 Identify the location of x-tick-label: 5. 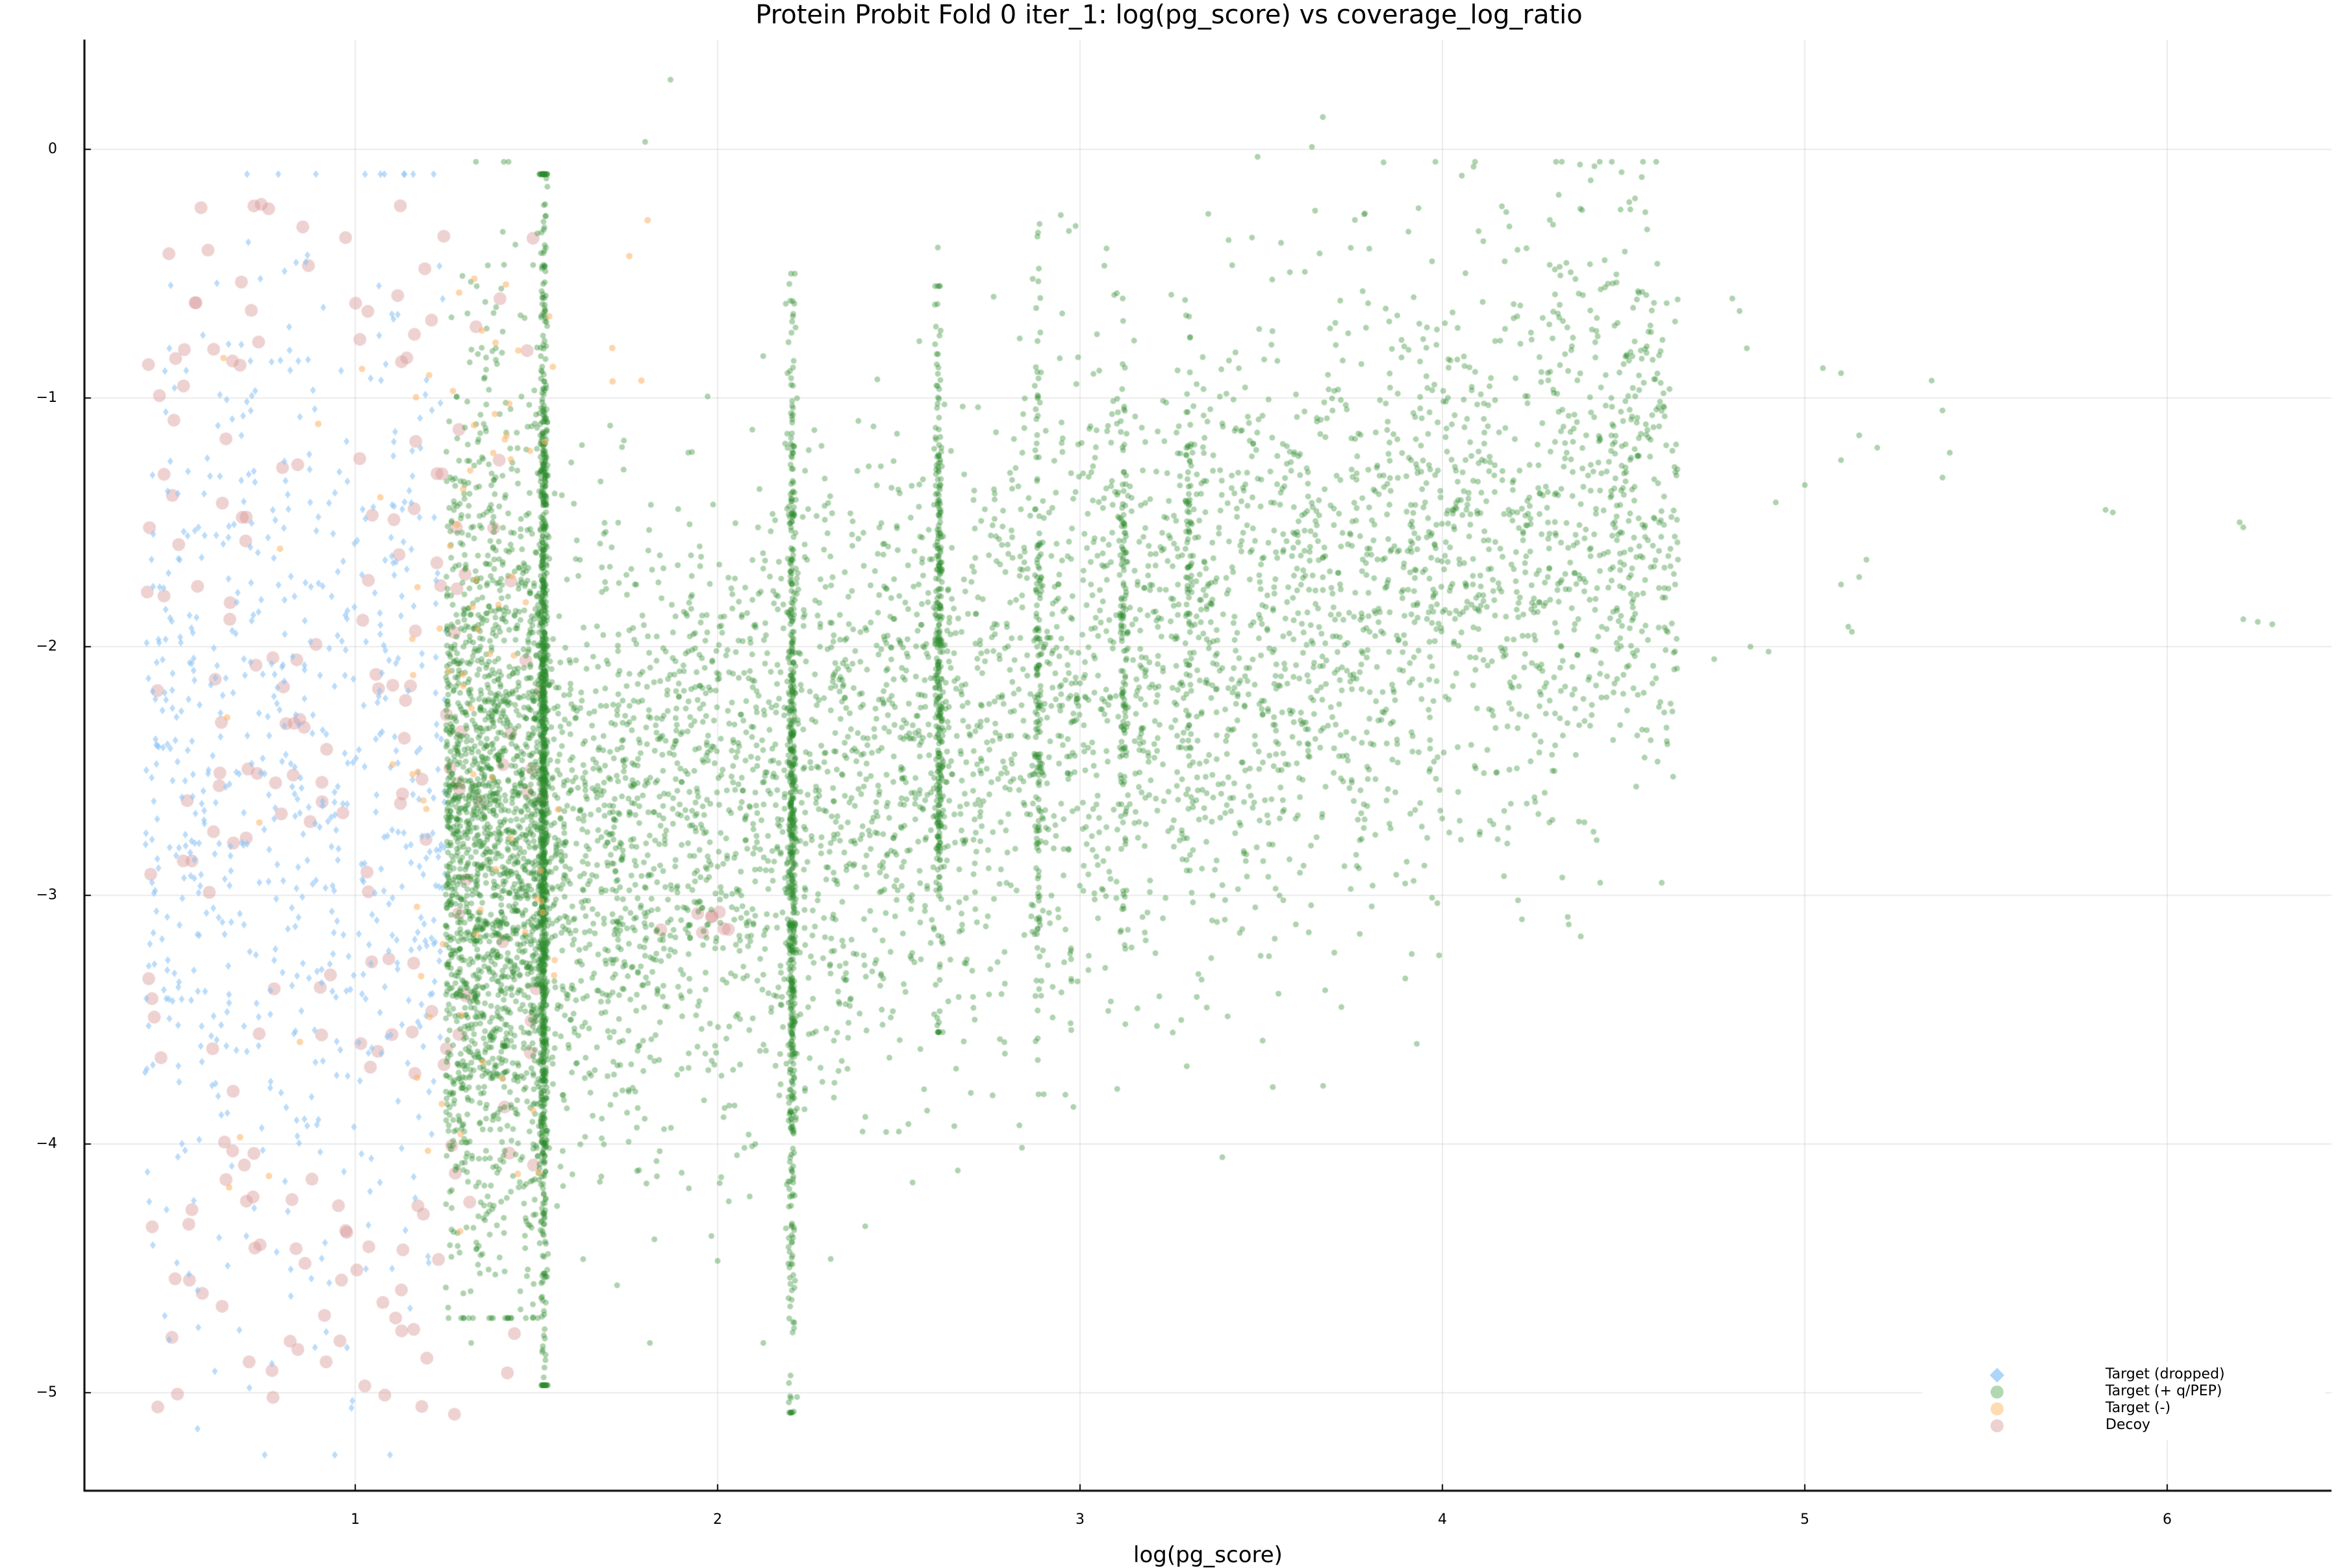
(1804, 1520).